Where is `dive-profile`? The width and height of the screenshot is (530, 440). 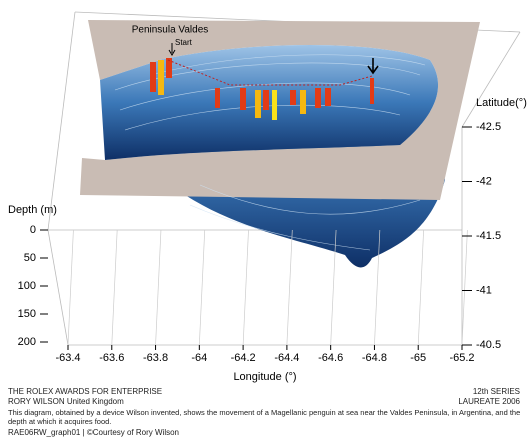
dive-profile is located at coordinates (264, 81).